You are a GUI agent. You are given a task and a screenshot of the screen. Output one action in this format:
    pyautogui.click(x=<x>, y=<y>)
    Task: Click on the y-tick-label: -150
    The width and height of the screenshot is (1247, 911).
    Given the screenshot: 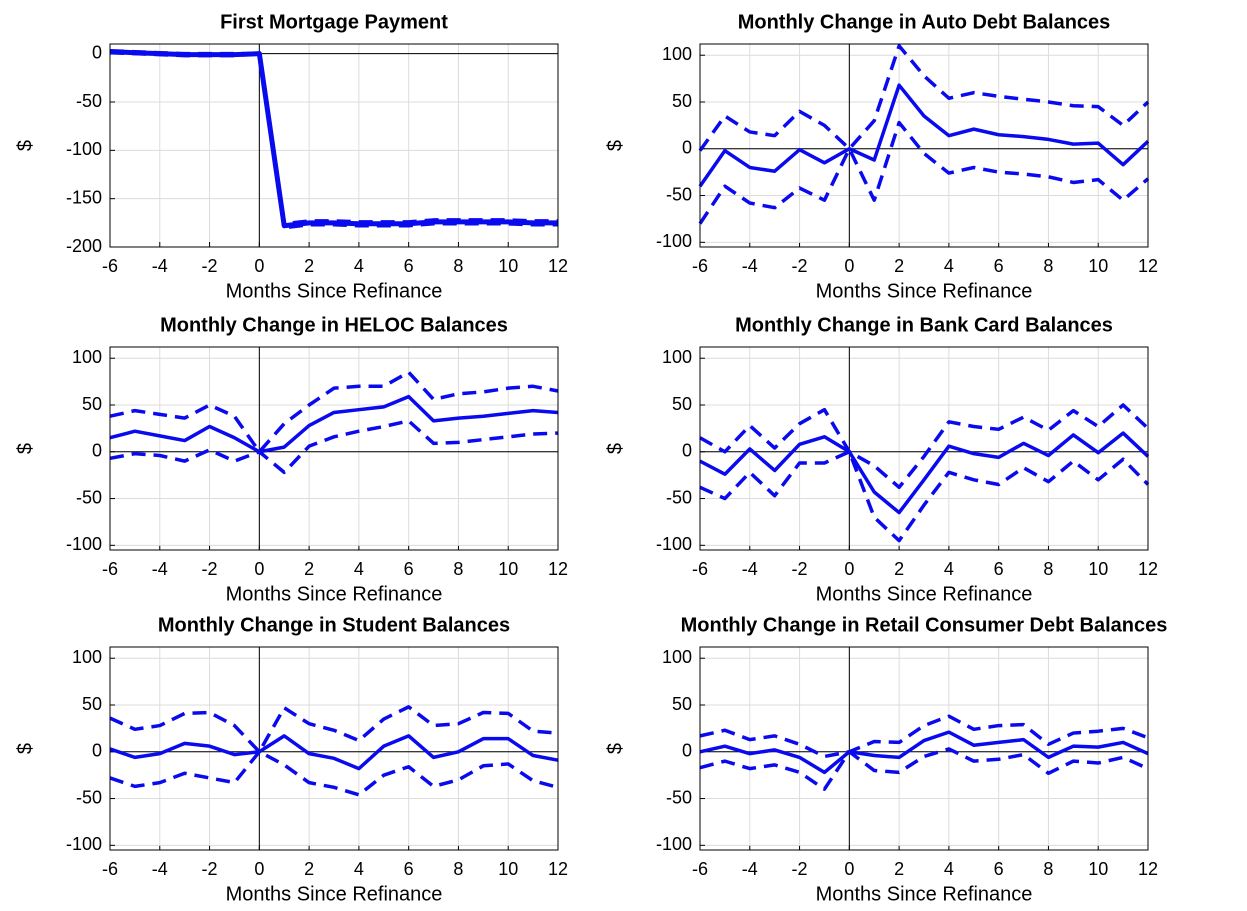 What is the action you would take?
    pyautogui.click(x=84, y=197)
    